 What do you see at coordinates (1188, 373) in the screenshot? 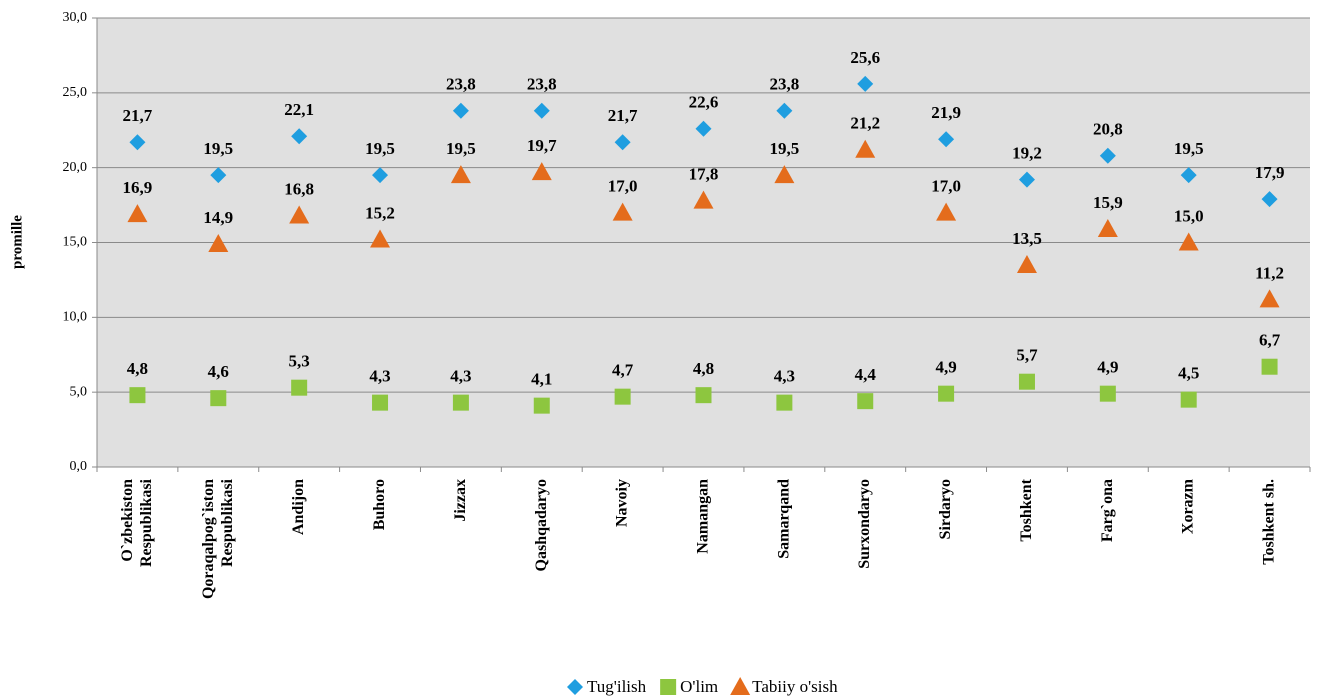
I see `value-label: 4,5` at bounding box center [1188, 373].